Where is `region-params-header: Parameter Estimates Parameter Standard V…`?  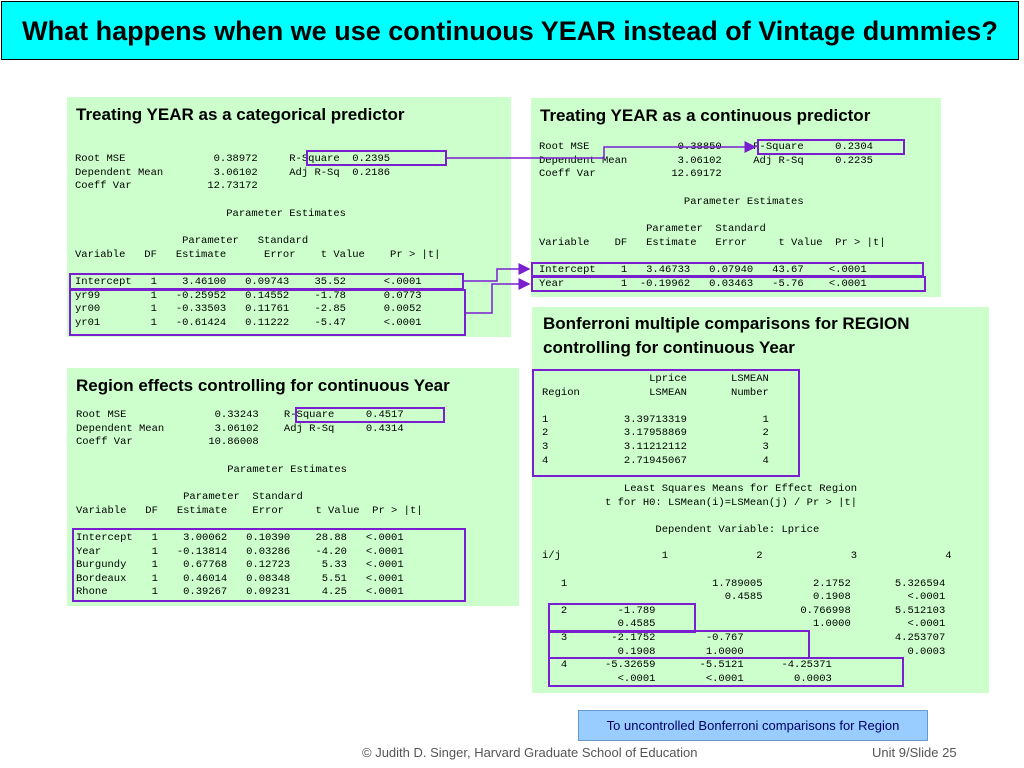
region-params-header: Parameter Estimates Parameter Standard V… is located at coordinates (249, 490).